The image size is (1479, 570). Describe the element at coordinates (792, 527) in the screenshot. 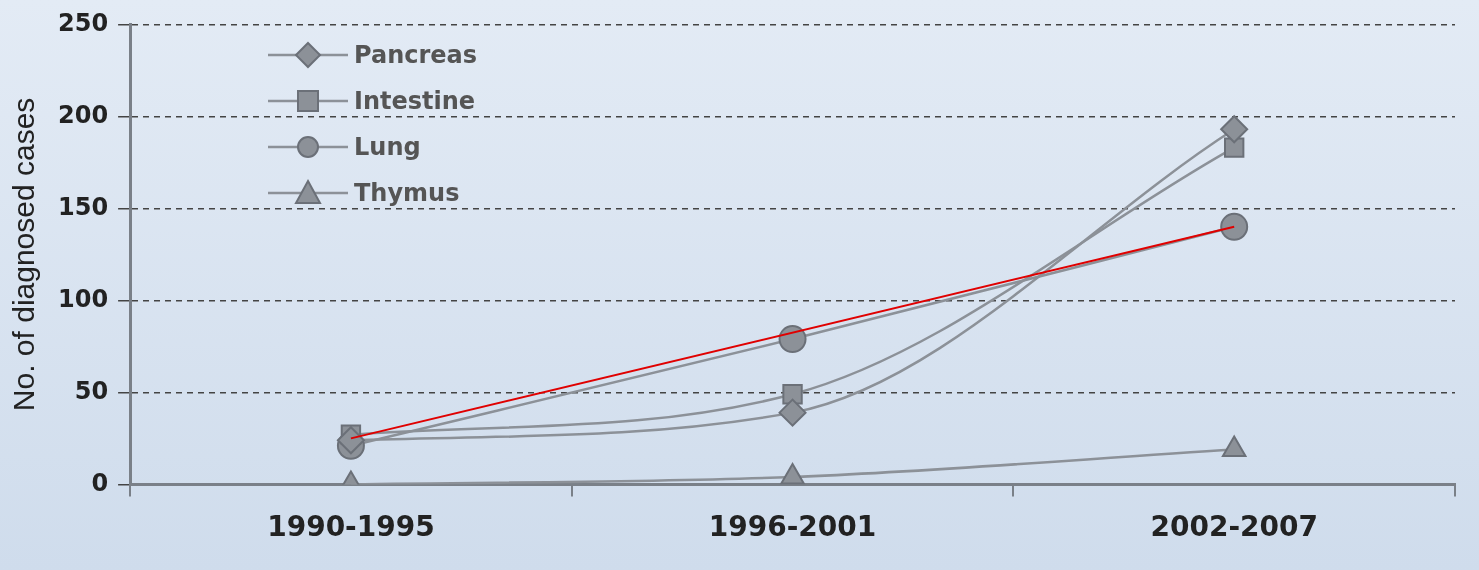

I see `x-tick-label: 1996-2001` at that location.